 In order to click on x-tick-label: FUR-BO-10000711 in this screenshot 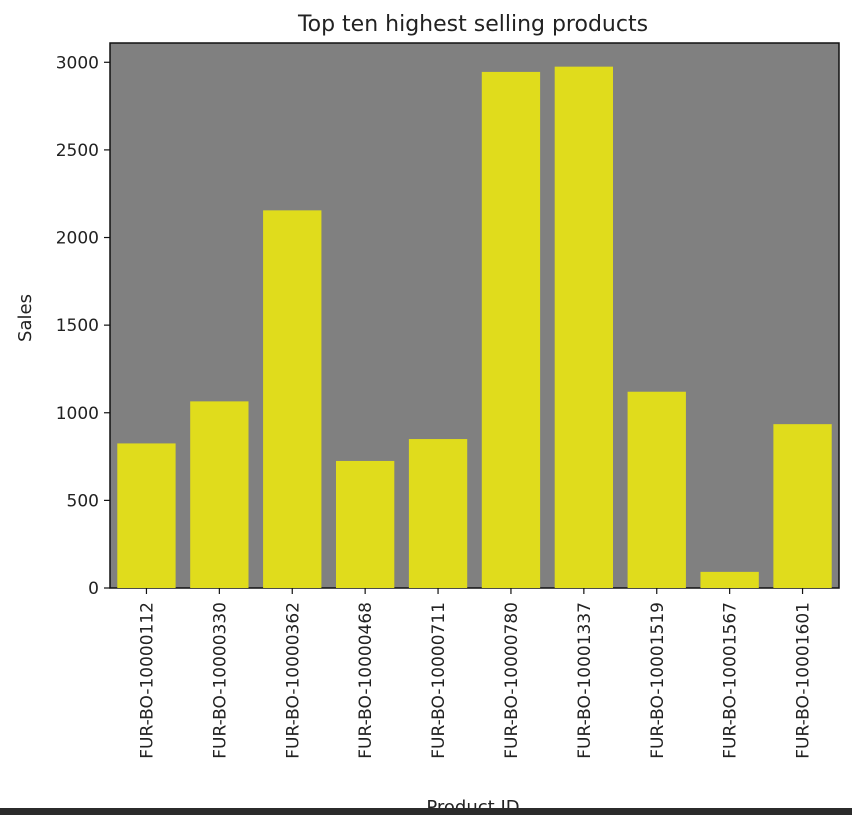, I will do `click(439, 680)`.